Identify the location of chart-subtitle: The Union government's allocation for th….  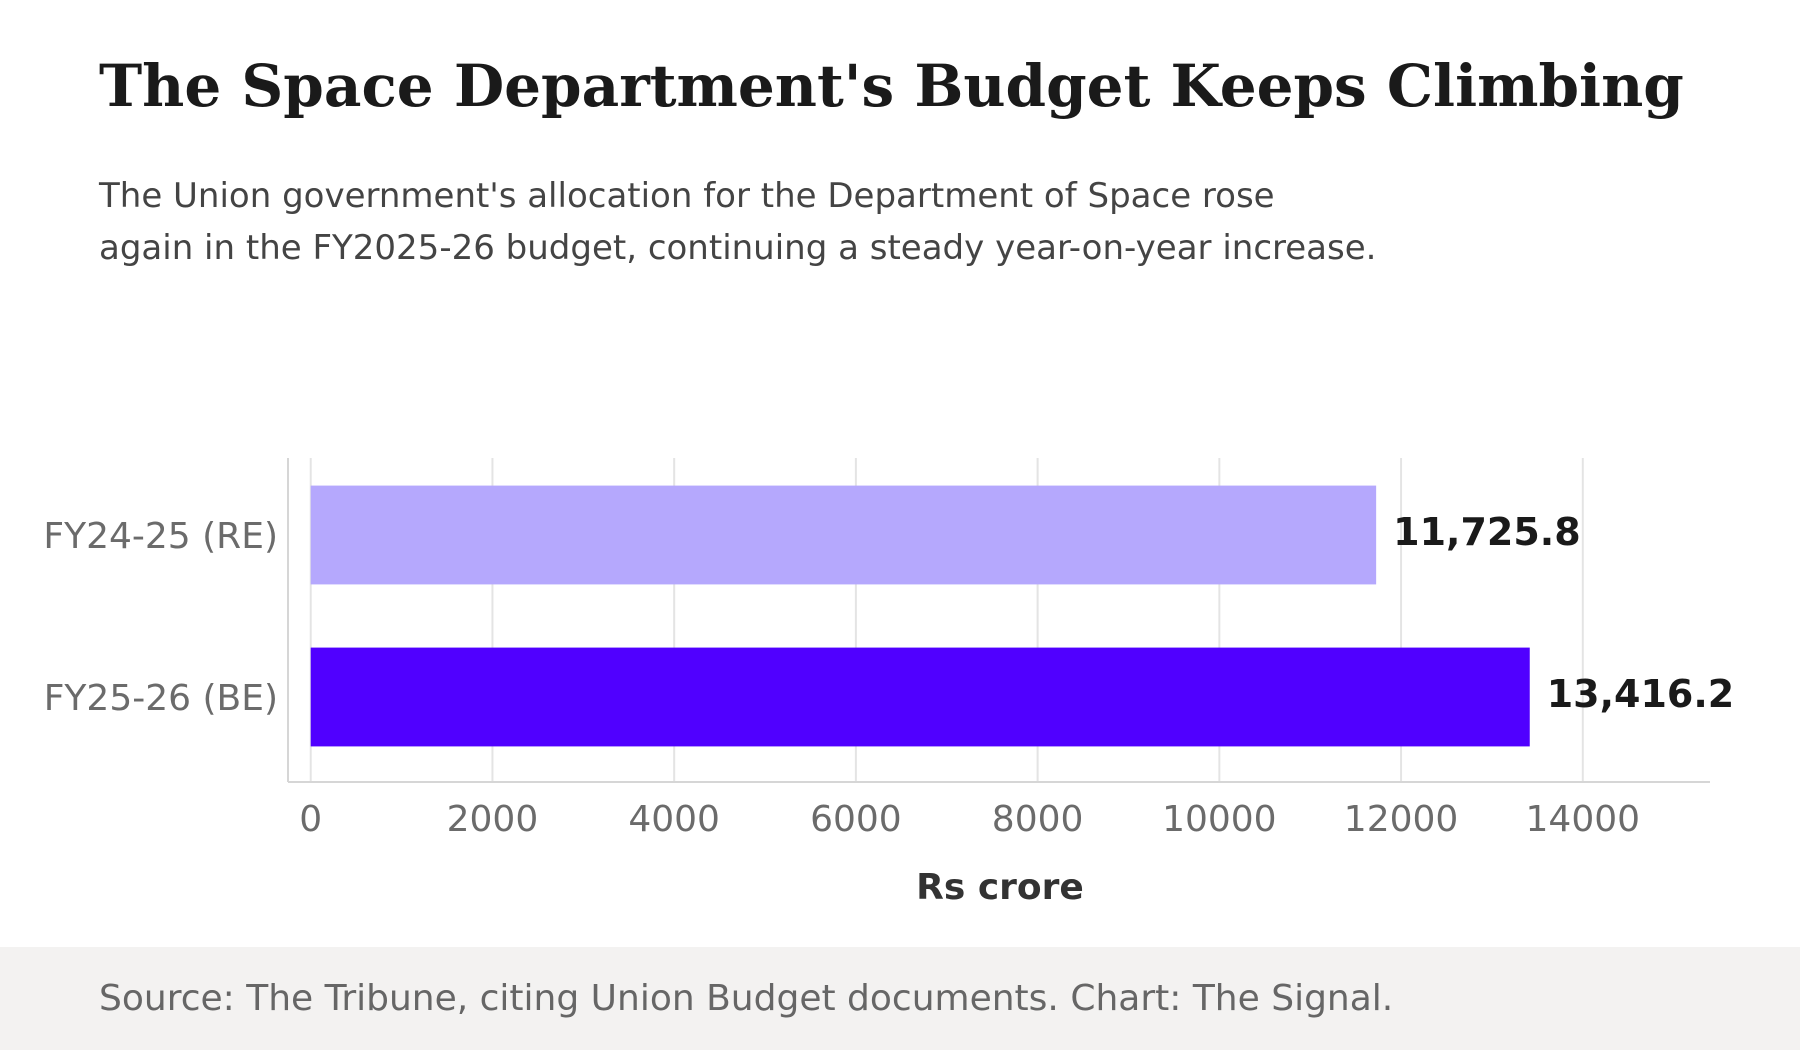
(738, 222).